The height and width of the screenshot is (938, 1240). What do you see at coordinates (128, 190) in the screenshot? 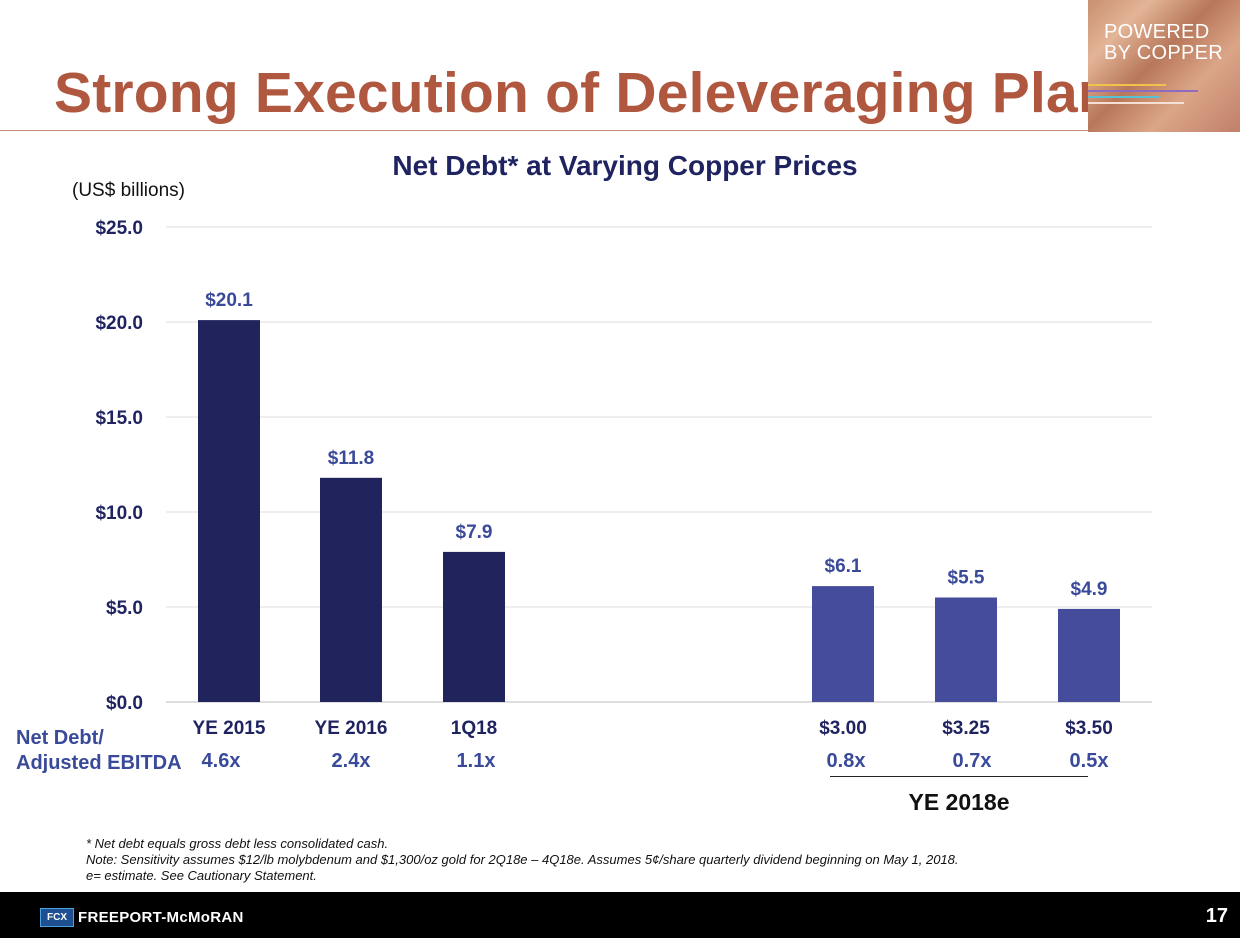
I see `chart-unit-label: (US$ billions)` at bounding box center [128, 190].